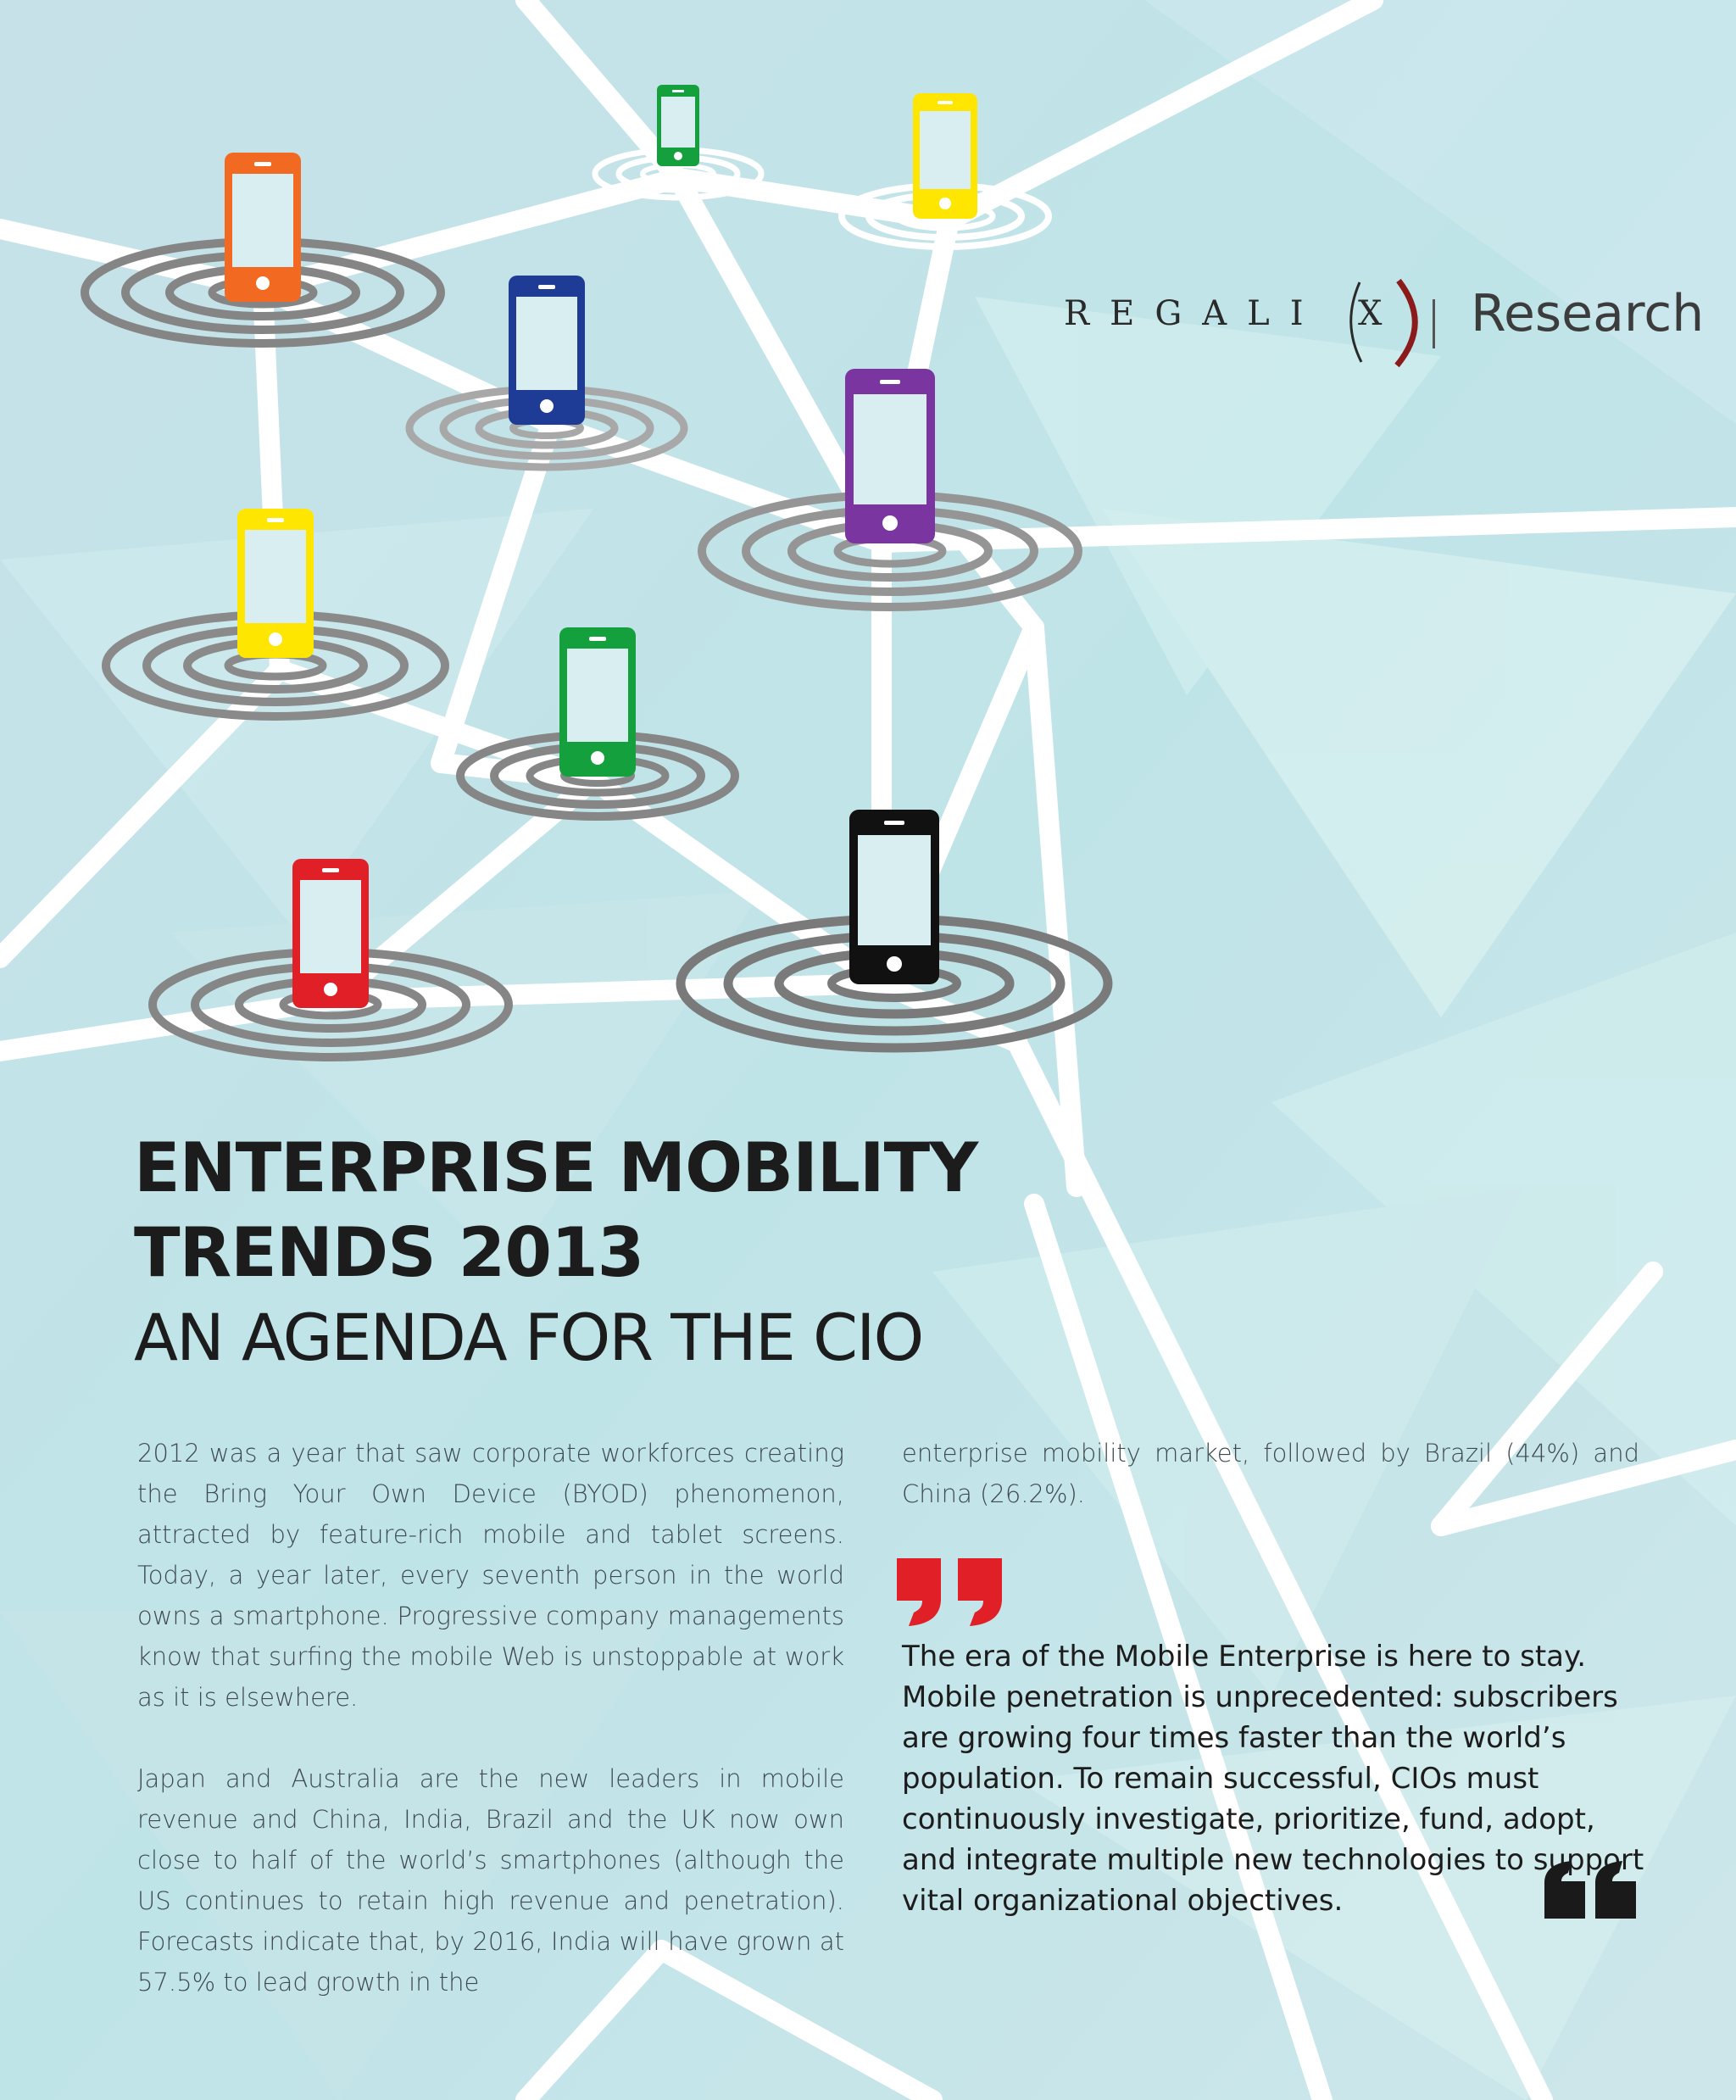  What do you see at coordinates (275, 615) in the screenshot?
I see `phone-target-yellow-mid` at bounding box center [275, 615].